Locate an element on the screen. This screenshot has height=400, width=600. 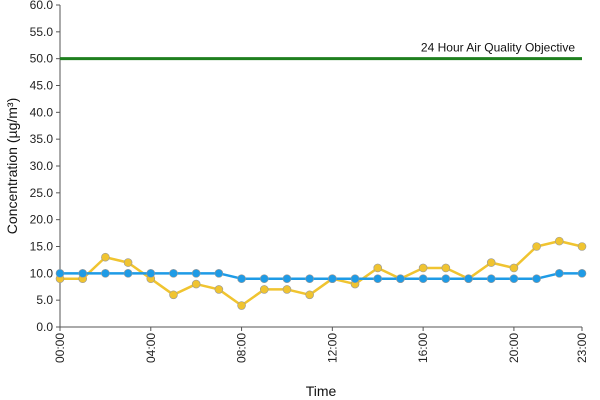
y-tick-label: 5.0 is located at coordinates (44, 300).